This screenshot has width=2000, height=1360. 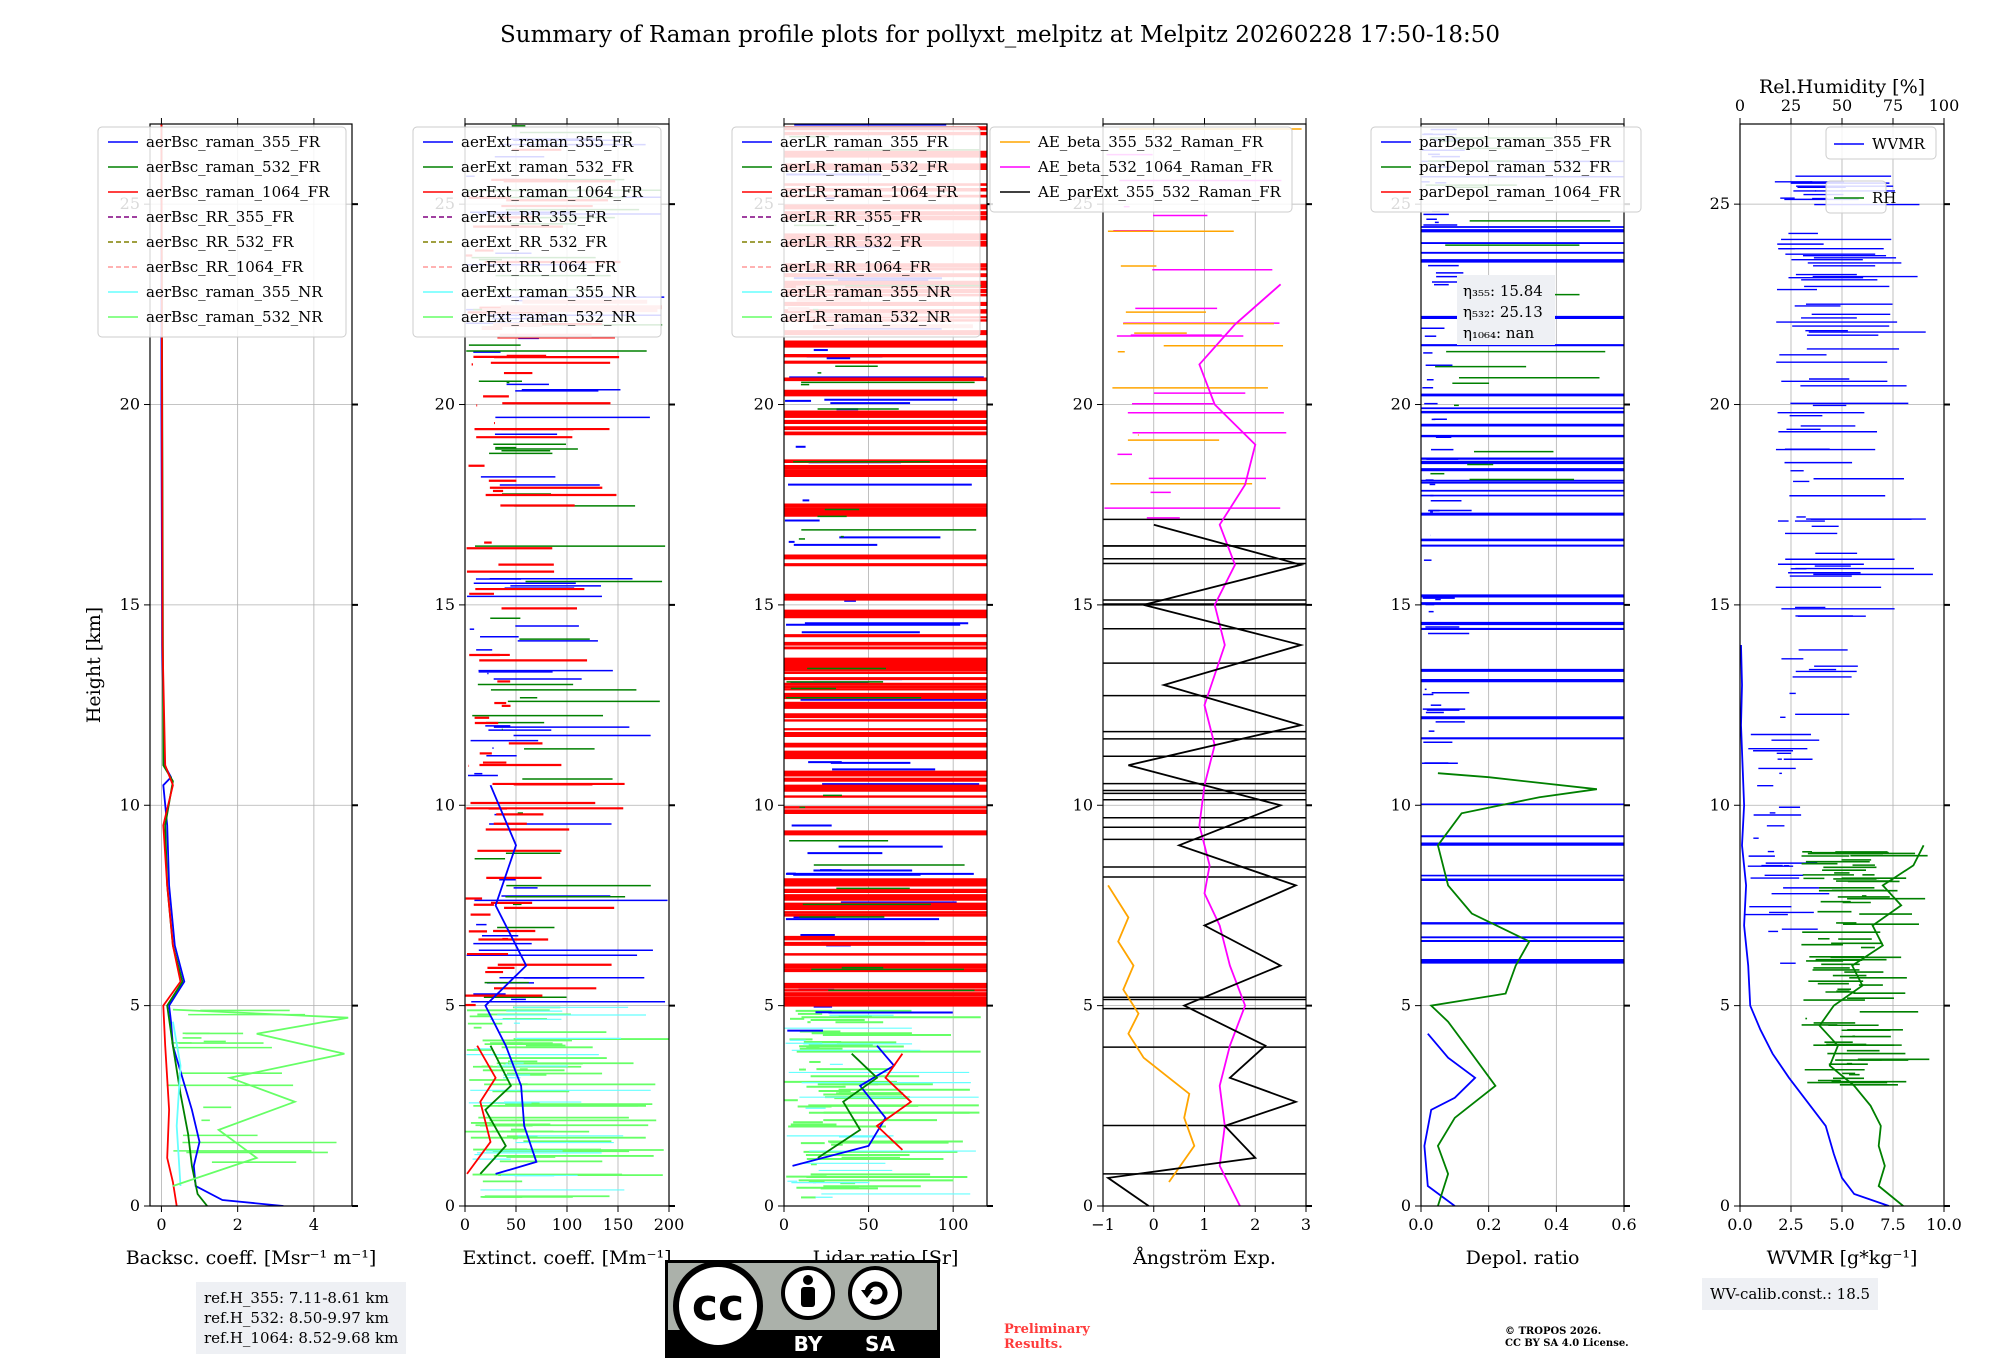 I want to click on legend-label: aerLR_raman_532_NR, so click(x=865, y=317).